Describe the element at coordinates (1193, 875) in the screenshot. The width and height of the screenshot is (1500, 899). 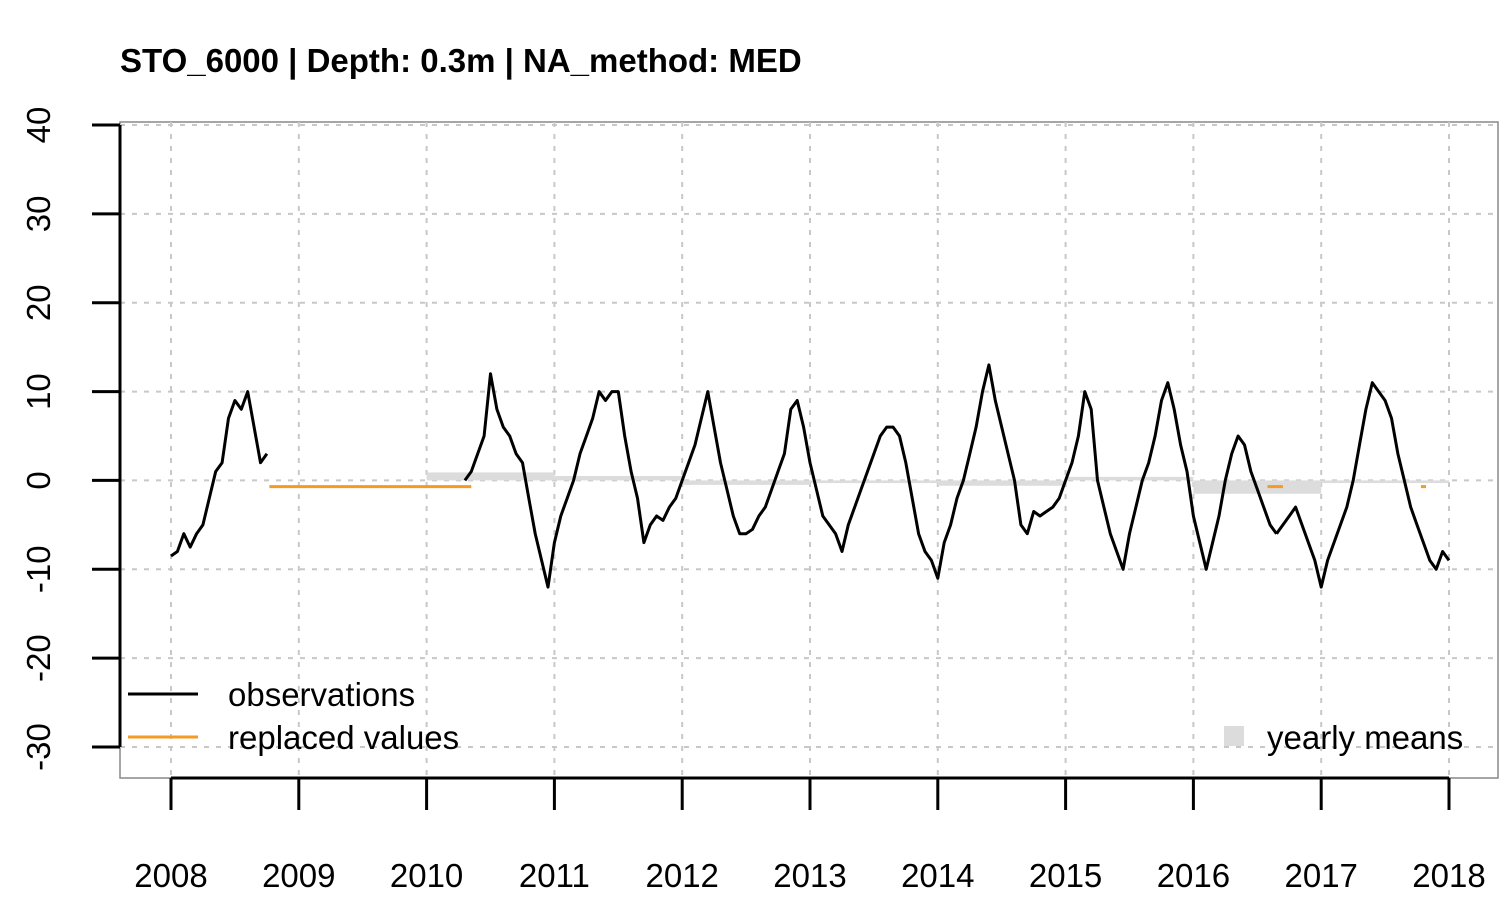
I see `x-tick-label: 2016` at that location.